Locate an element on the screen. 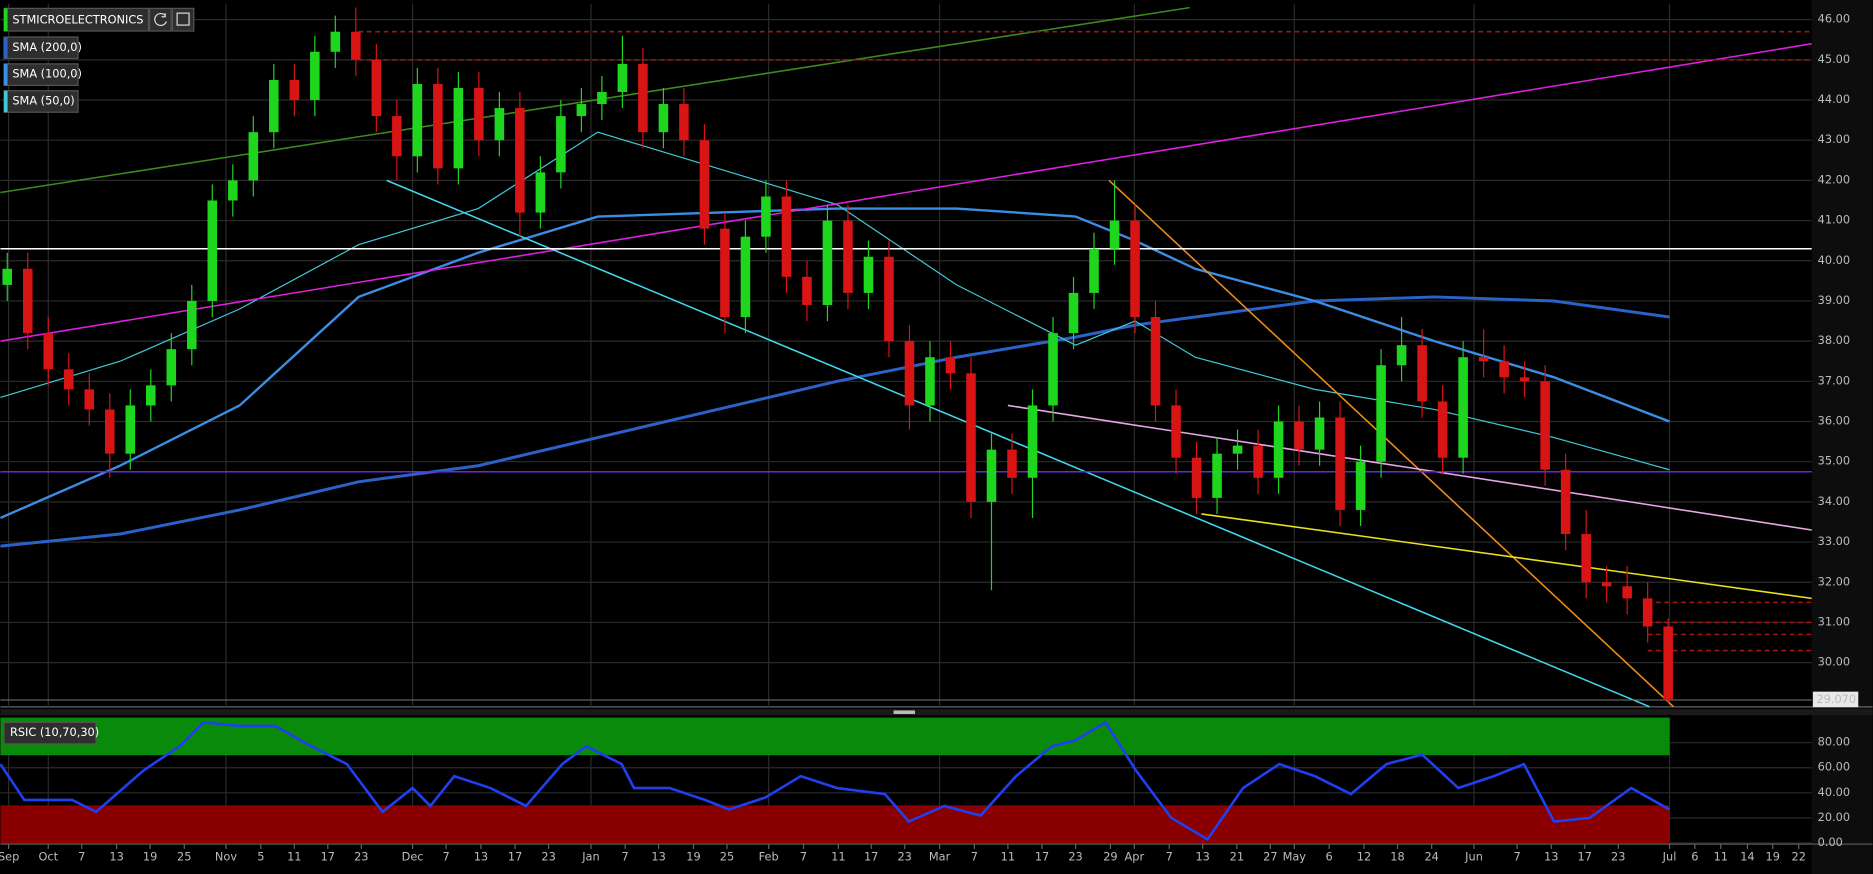  last-price-label: 29.070 is located at coordinates (1836, 699).